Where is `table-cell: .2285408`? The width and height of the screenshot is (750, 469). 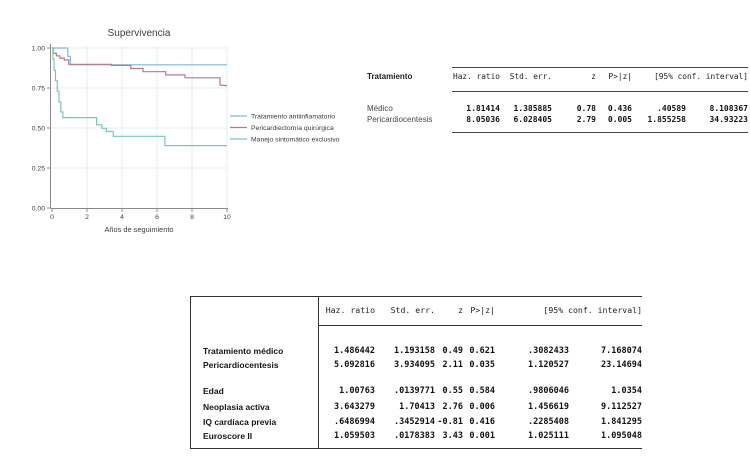 table-cell: .2285408 is located at coordinates (548, 422).